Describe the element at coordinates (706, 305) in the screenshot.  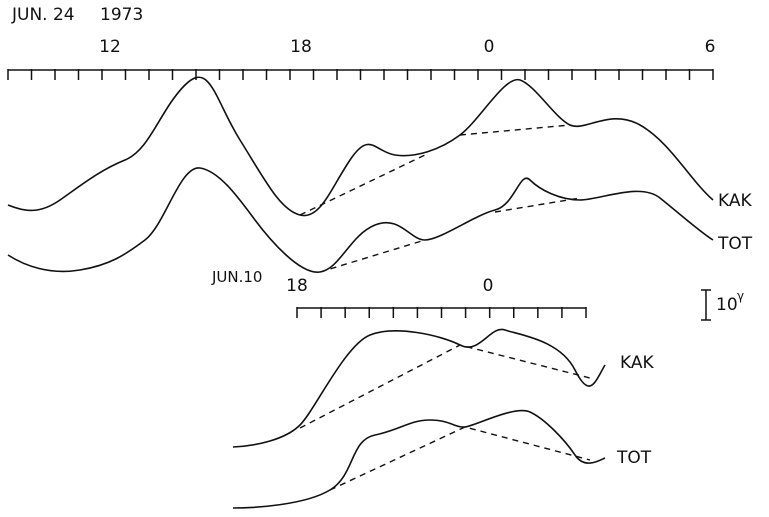
I see `scale-bar` at that location.